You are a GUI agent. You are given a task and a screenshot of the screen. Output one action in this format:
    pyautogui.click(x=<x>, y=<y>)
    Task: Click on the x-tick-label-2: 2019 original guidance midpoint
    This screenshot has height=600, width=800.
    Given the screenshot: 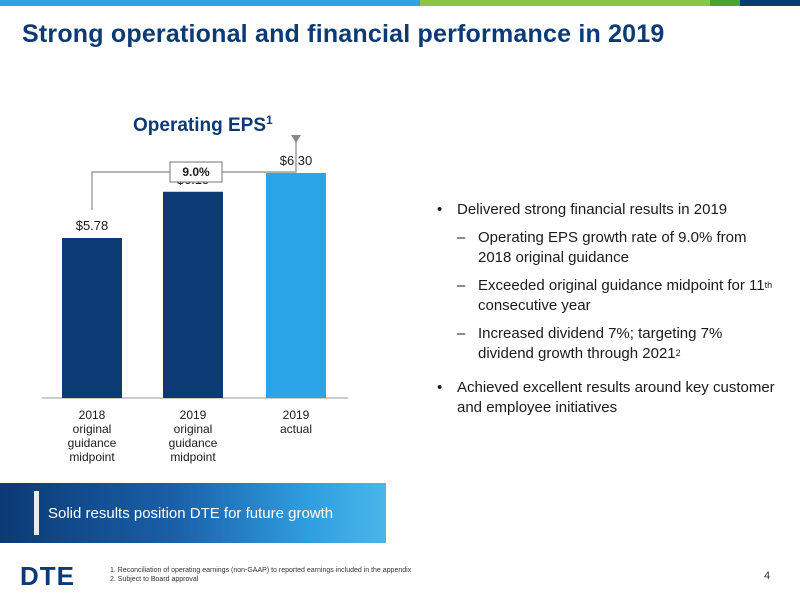 What is the action you would take?
    pyautogui.click(x=193, y=436)
    